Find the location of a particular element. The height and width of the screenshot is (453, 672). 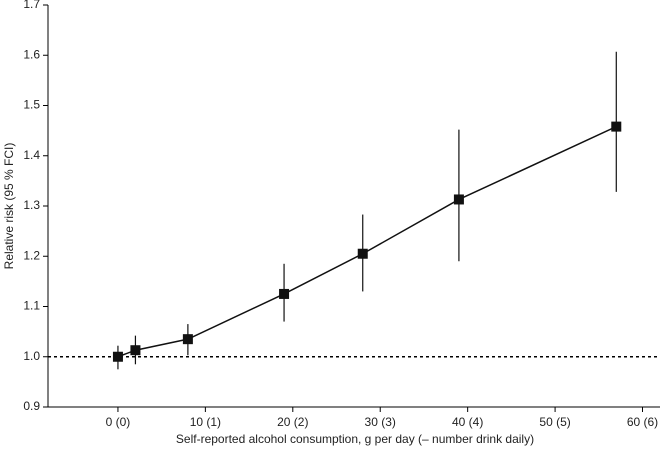

y-tick-label: 1.0 is located at coordinates (31, 356).